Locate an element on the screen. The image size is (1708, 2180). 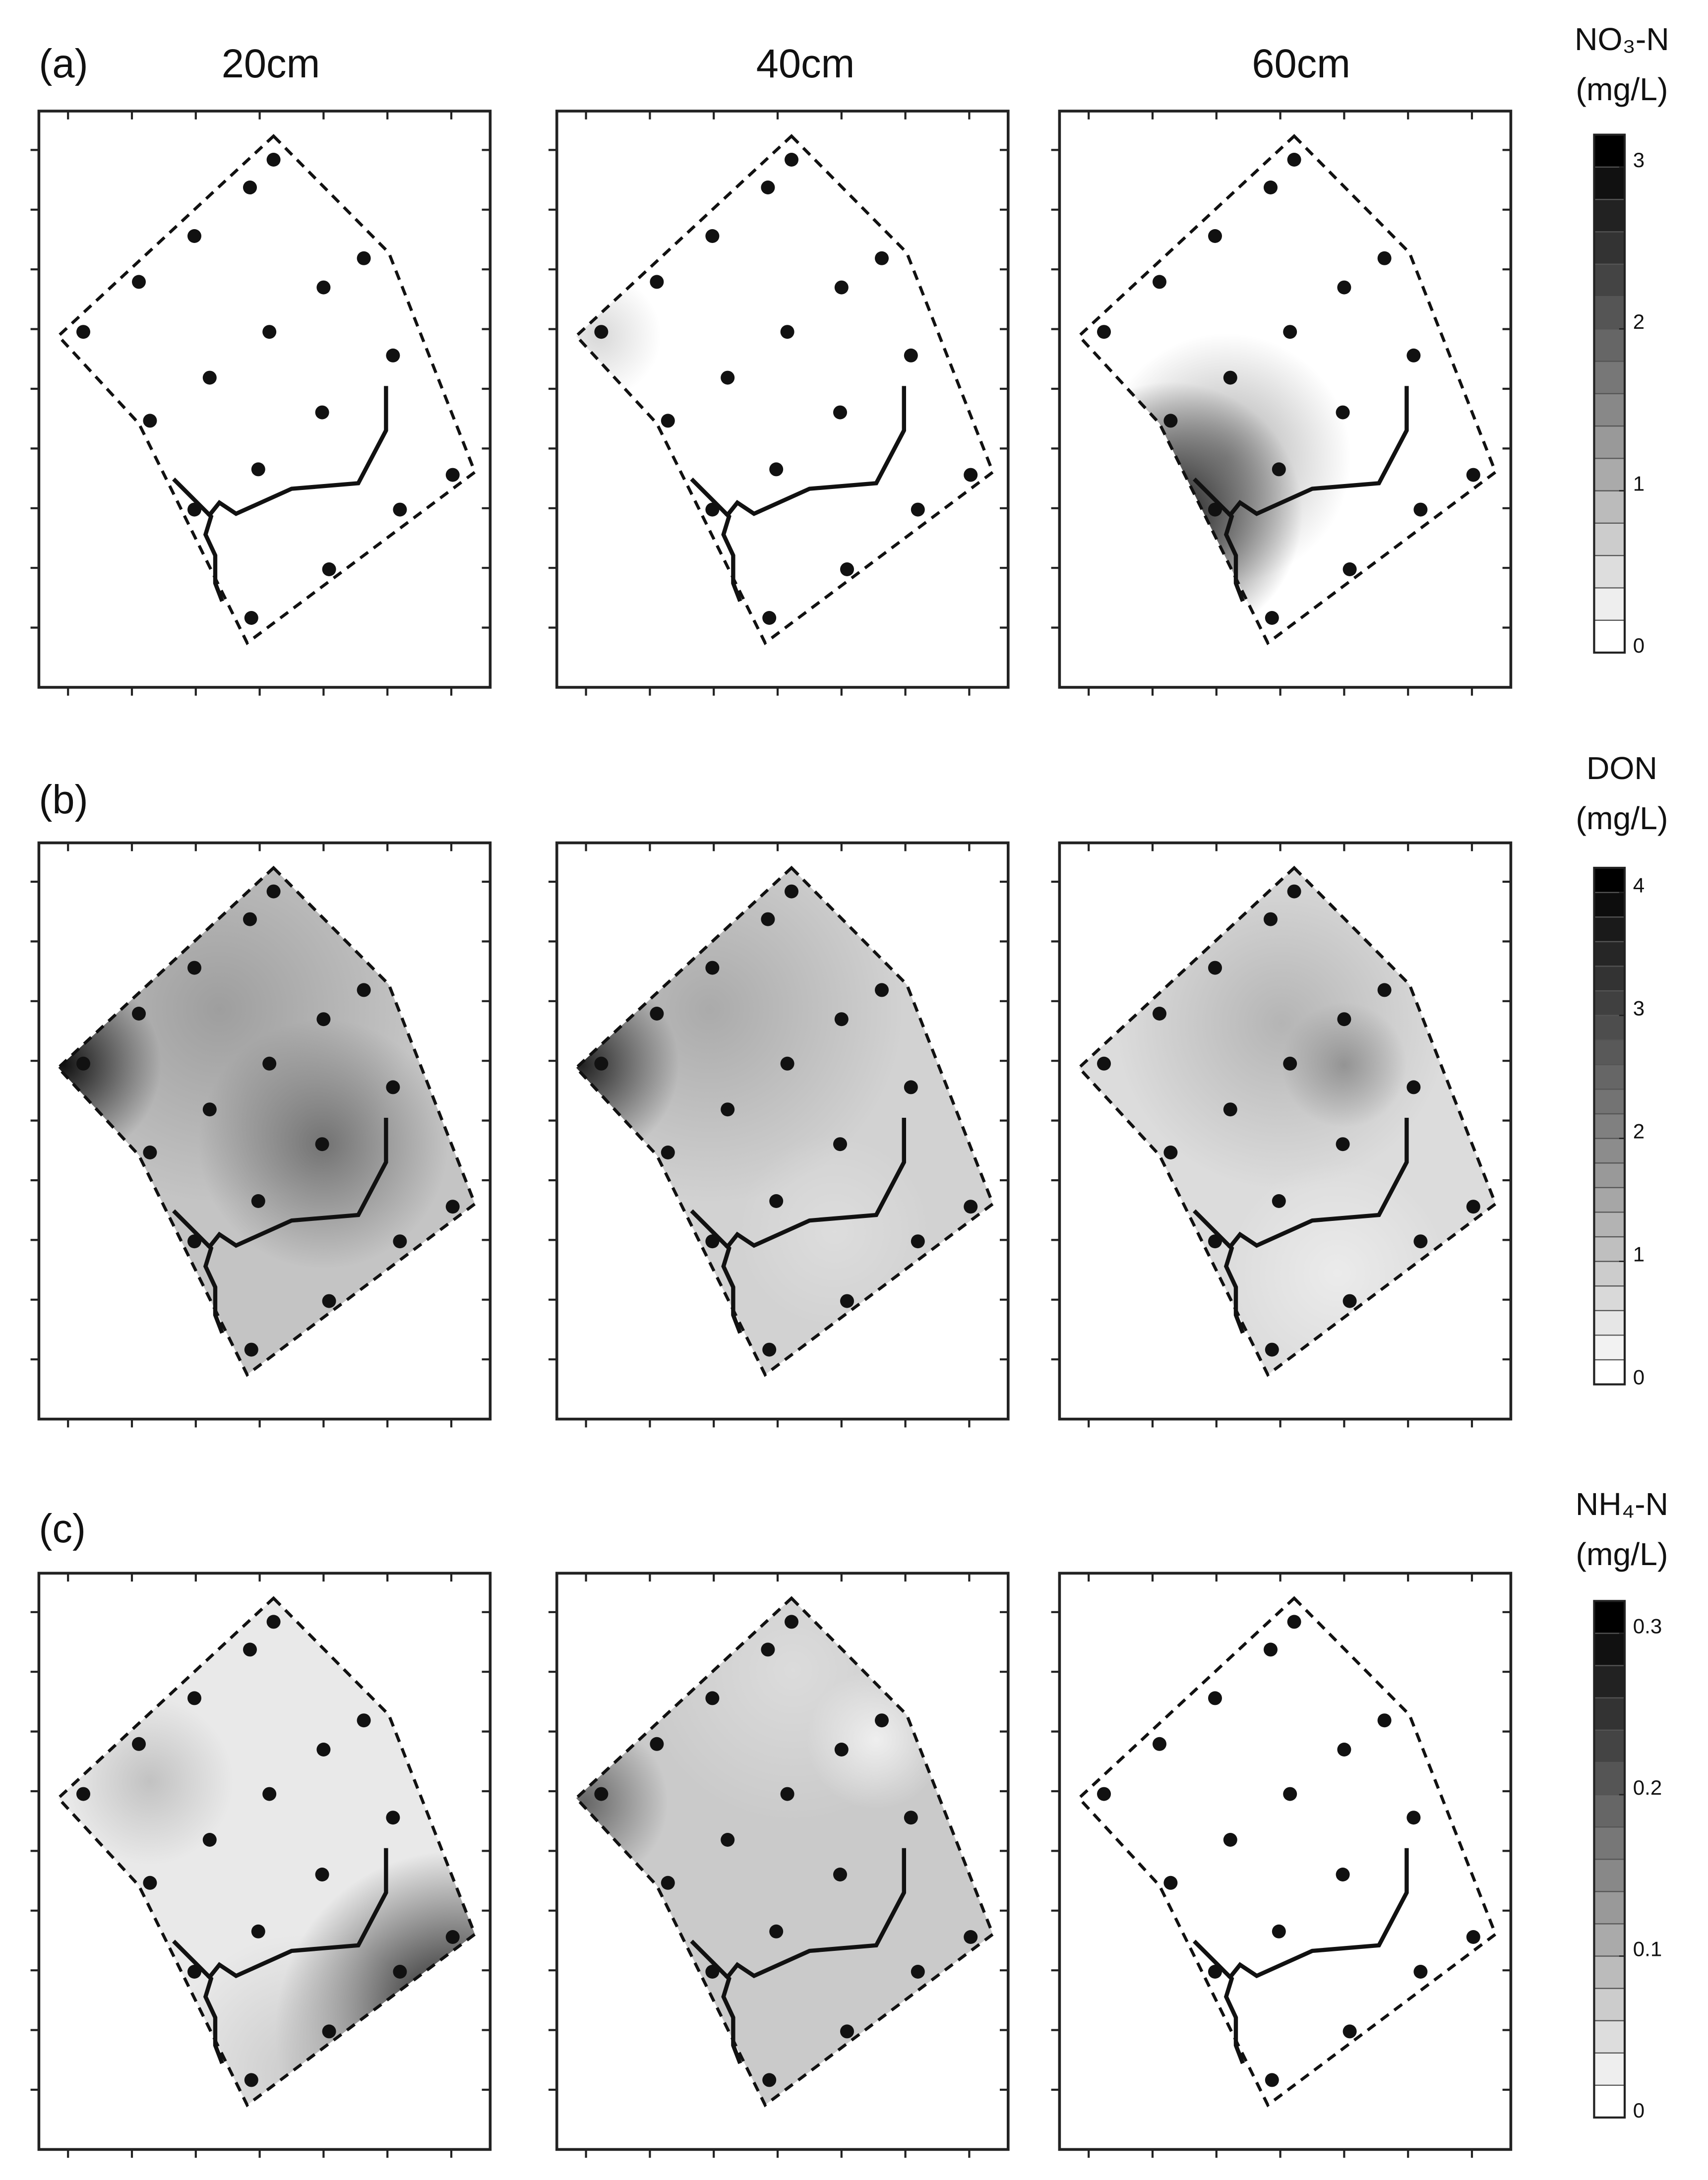
colorbar-title: NH₄-N is located at coordinates (1622, 1504).